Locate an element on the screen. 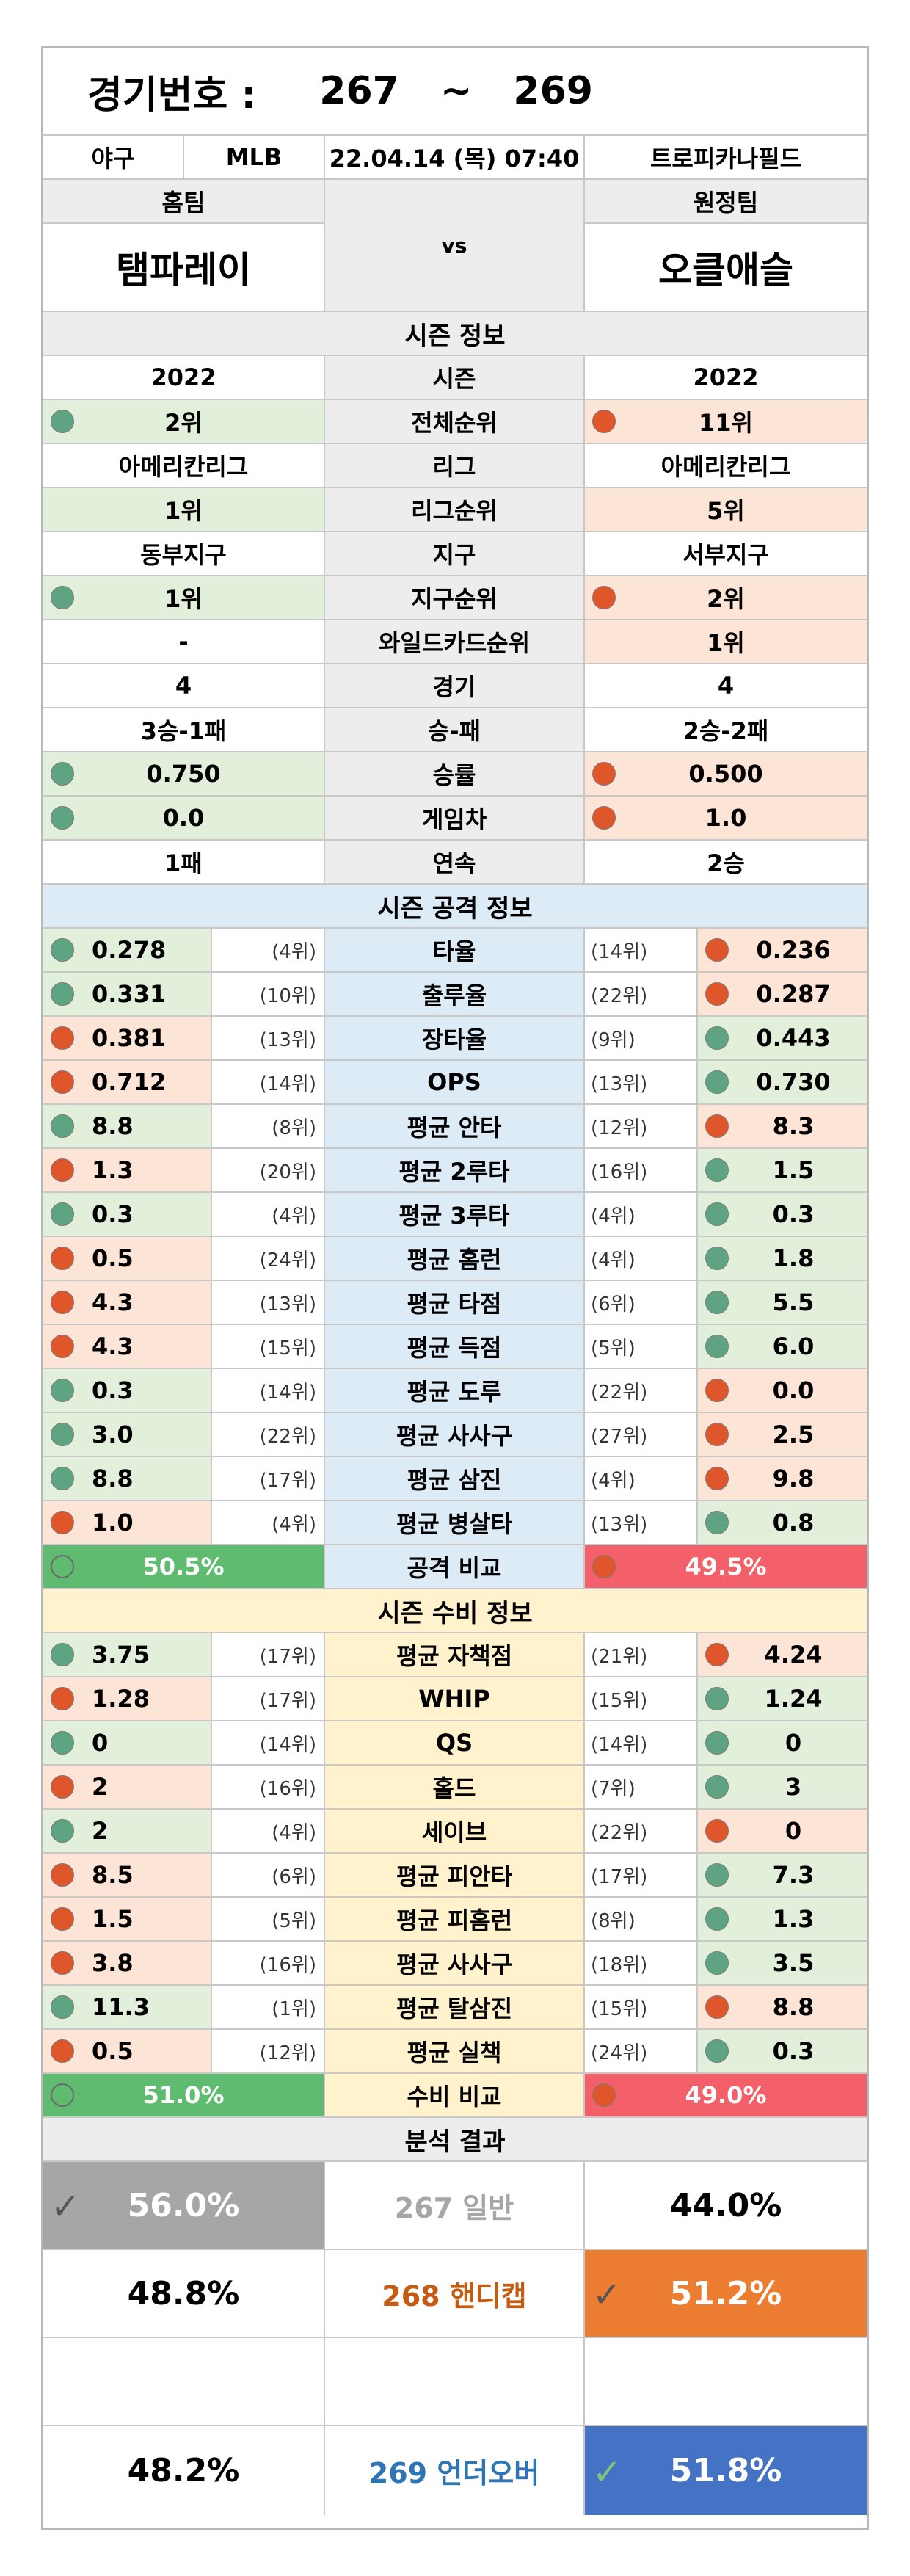 Image resolution: width=910 pixels, height=2576 pixels. season-away-value: 4 is located at coordinates (726, 686).